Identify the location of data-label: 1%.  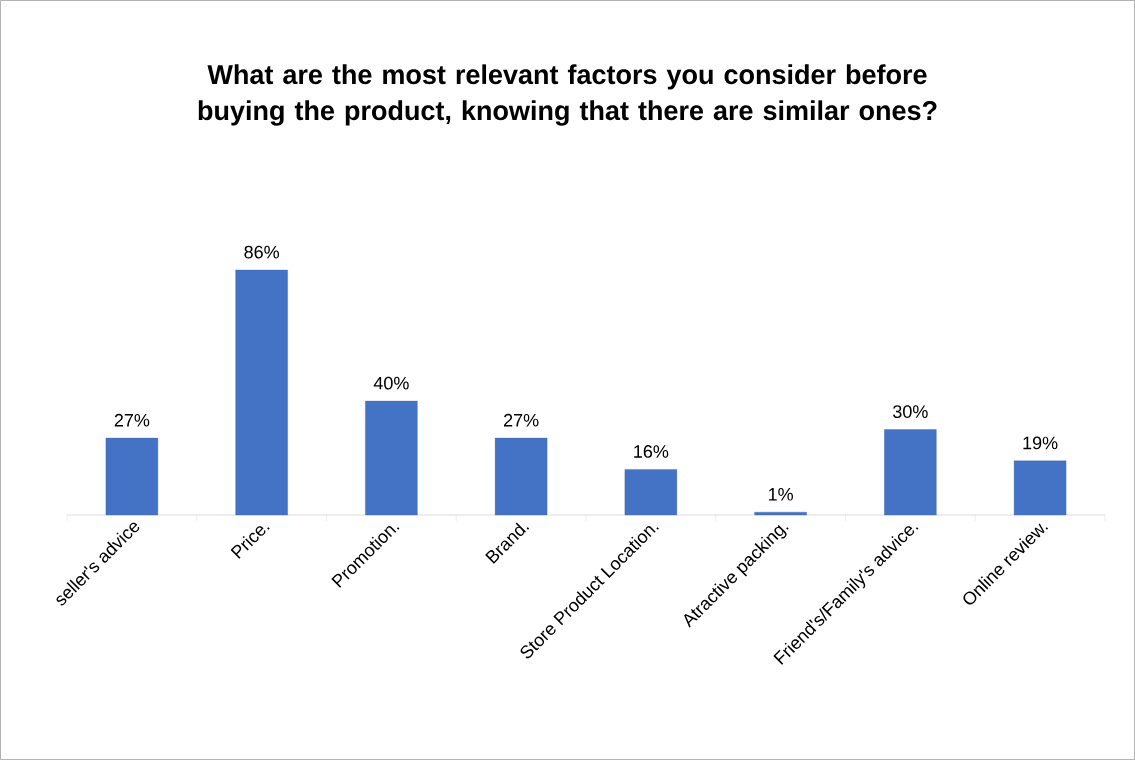
(780, 494).